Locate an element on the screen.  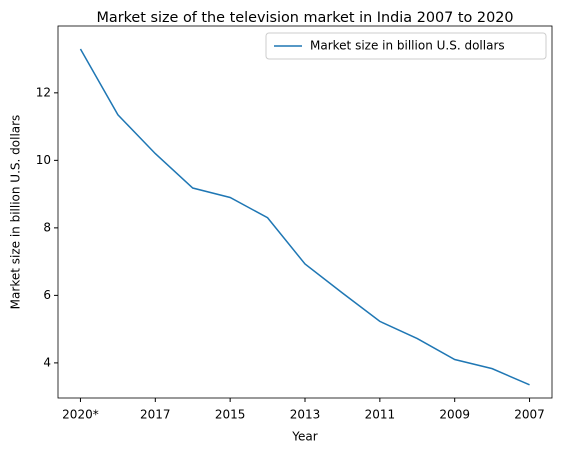
y-axis-label: Market size in billion U.S. dollars is located at coordinates (16, 212).